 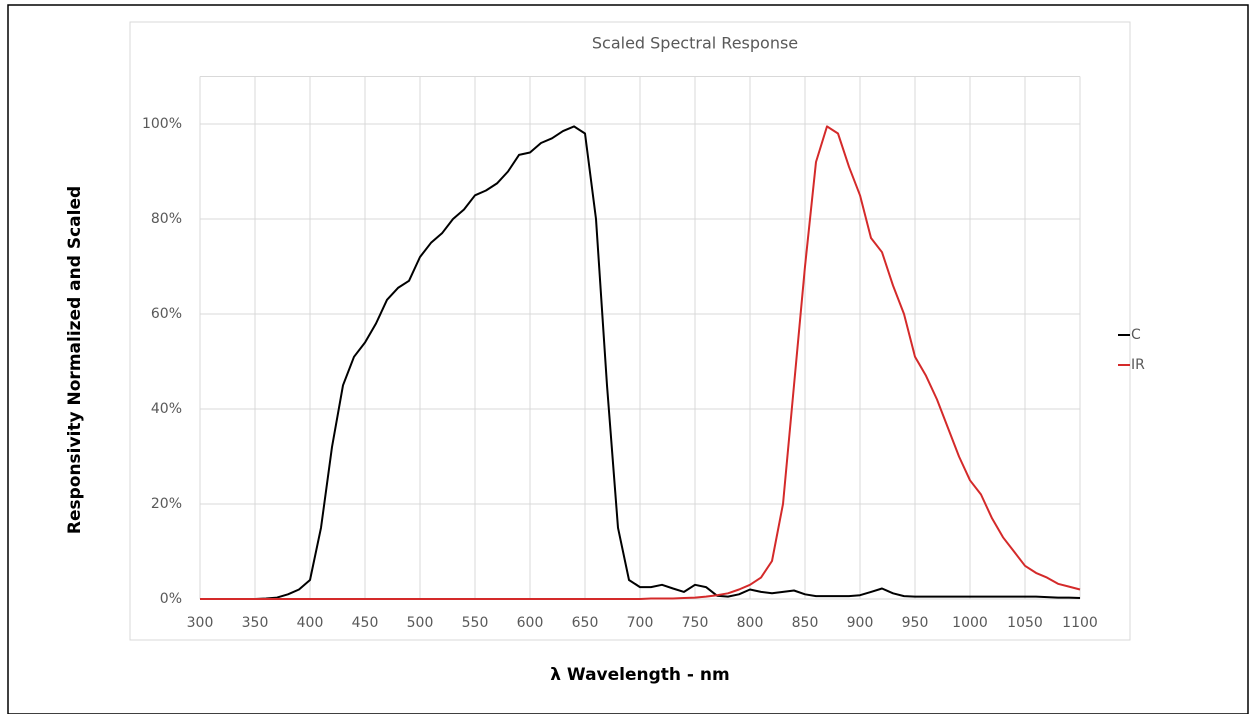 What do you see at coordinates (162, 124) in the screenshot?
I see `y-tick-label: 100%` at bounding box center [162, 124].